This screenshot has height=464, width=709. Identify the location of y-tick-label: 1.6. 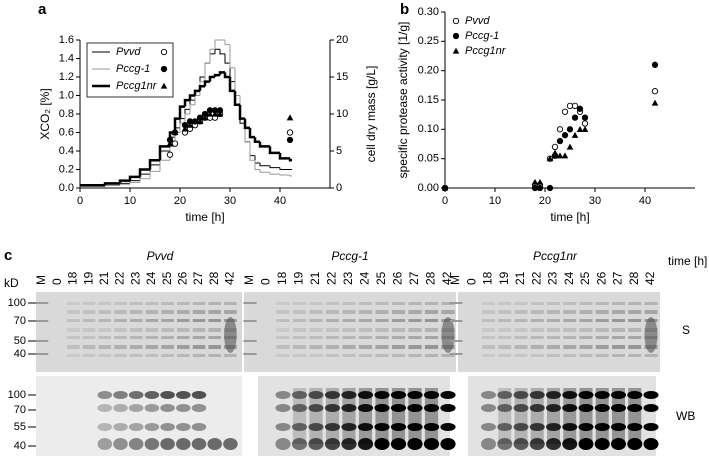
(66, 40).